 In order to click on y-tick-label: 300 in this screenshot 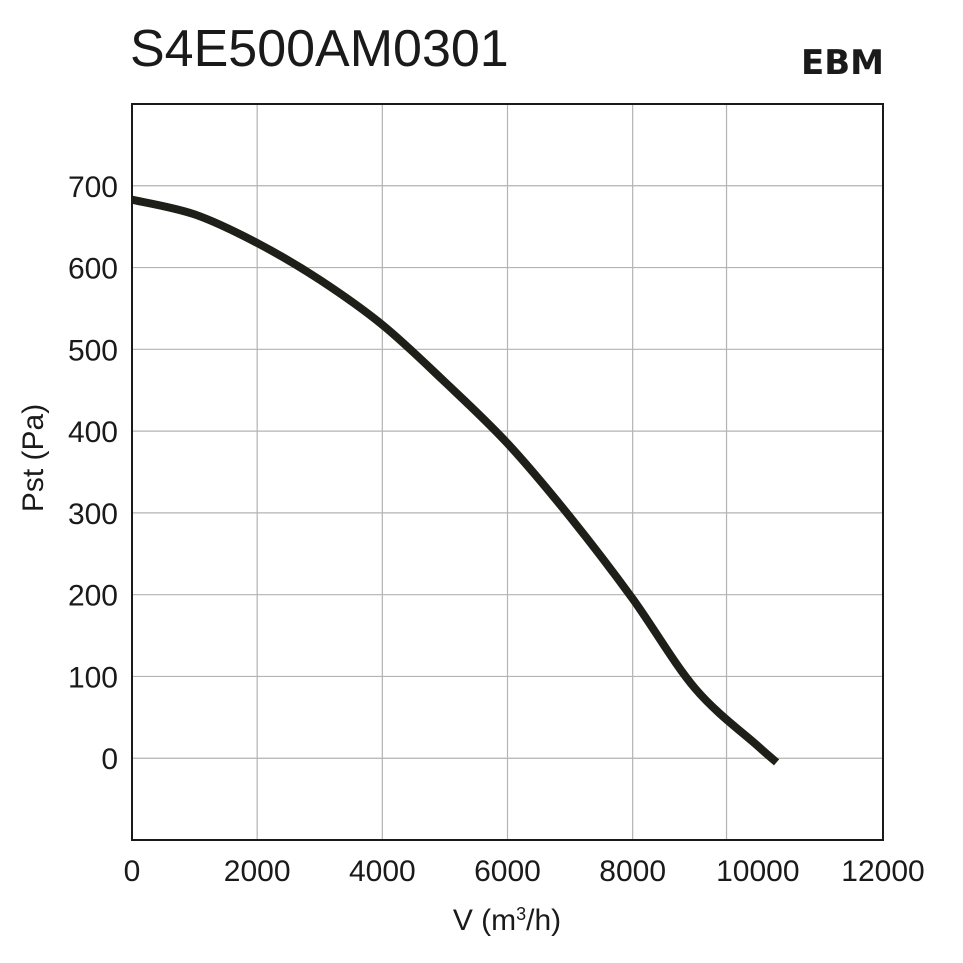, I will do `click(93, 514)`.